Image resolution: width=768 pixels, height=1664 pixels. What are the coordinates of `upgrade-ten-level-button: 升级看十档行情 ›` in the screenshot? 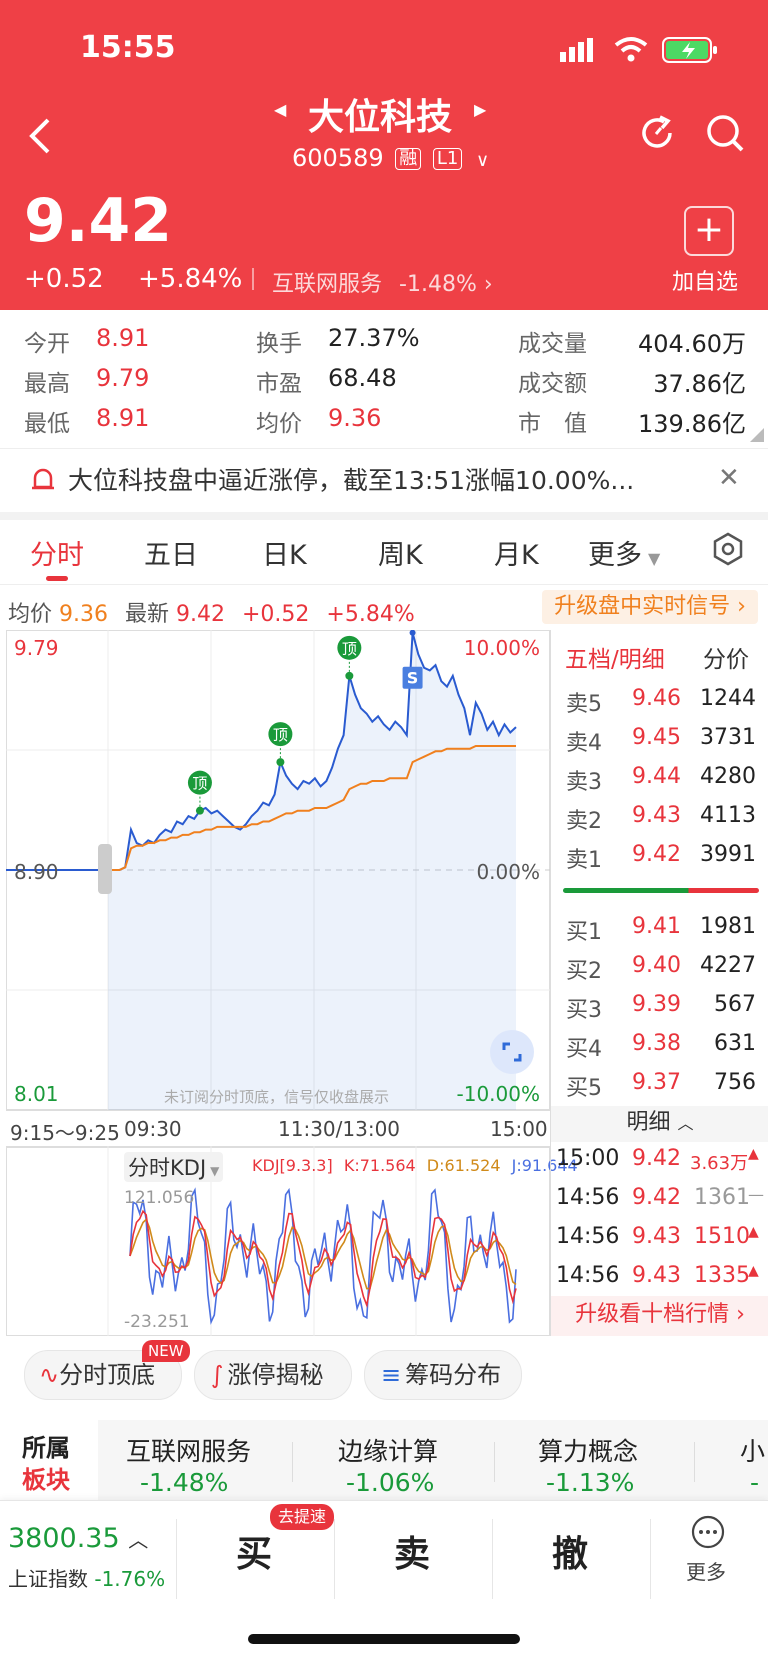 It's located at (659, 1316).